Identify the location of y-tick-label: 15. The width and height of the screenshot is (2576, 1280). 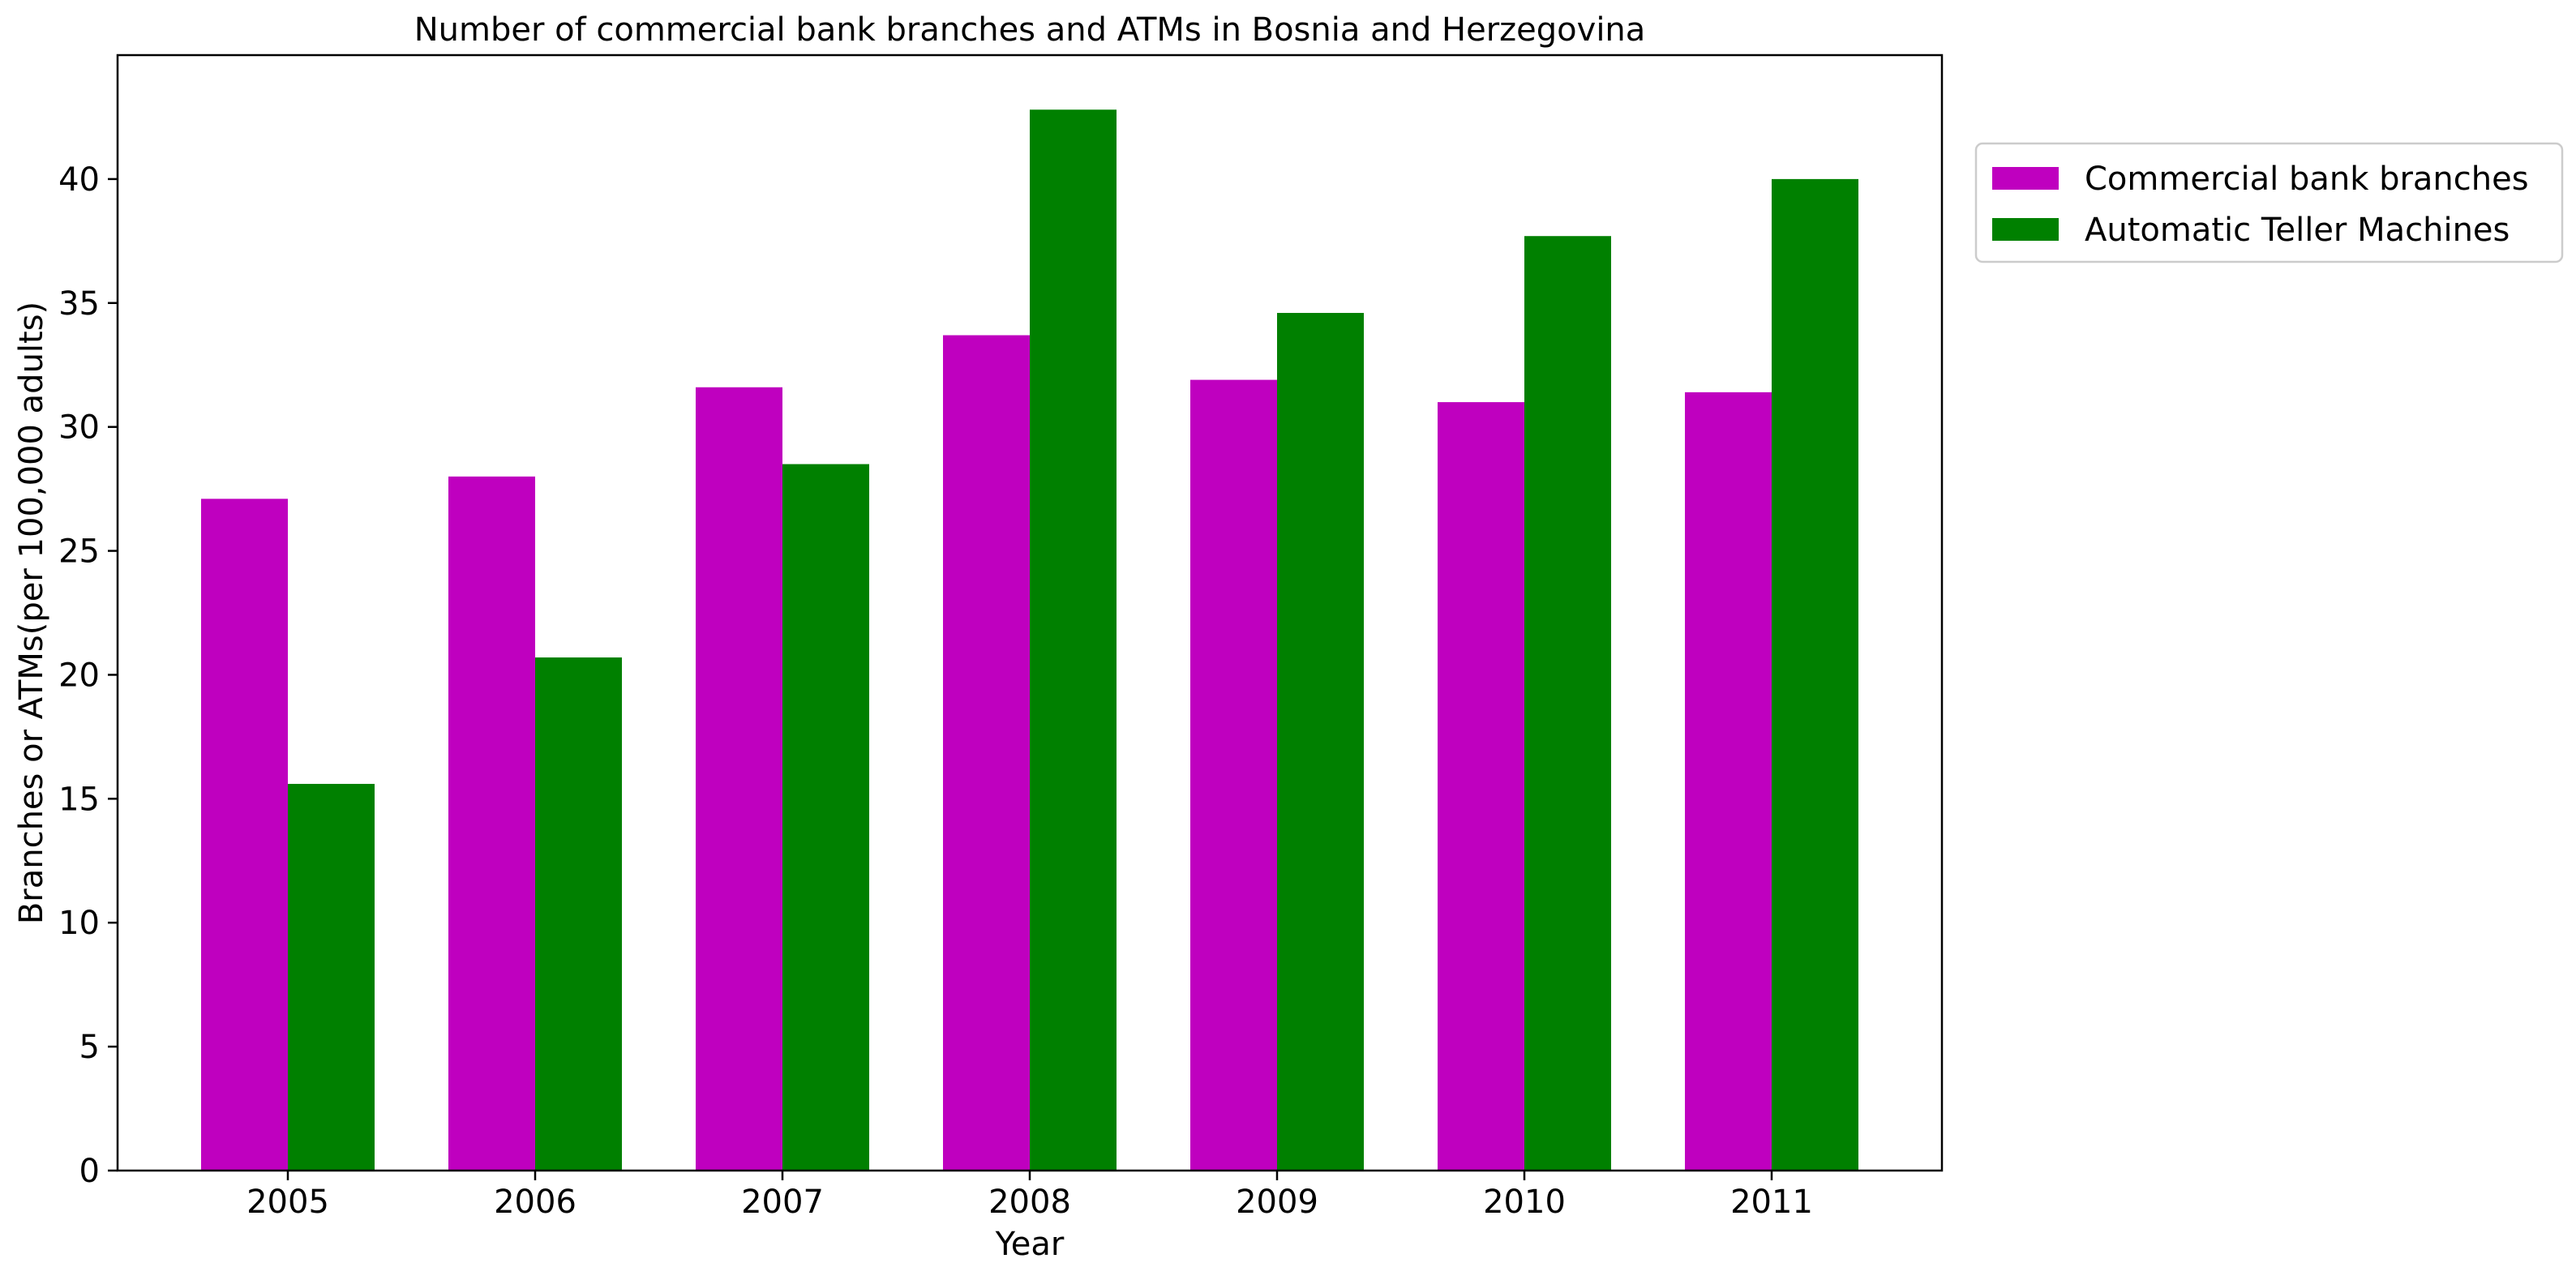
(79, 800).